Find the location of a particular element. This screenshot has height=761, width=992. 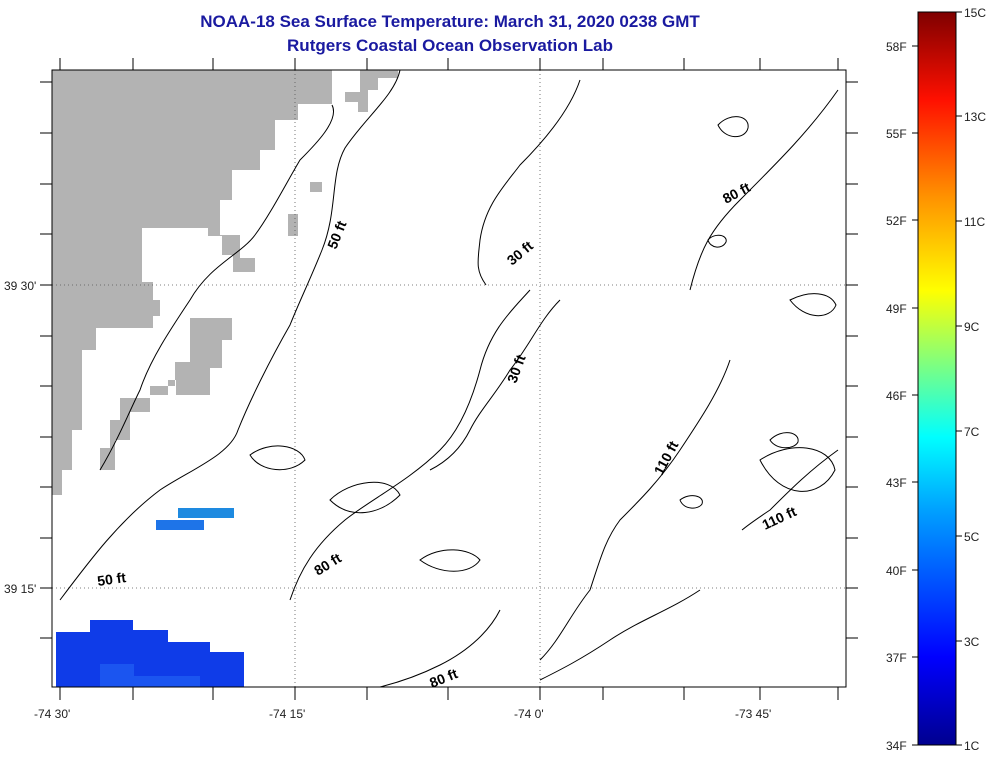

lon-label-74-30: -74 30' is located at coordinates (52, 714).